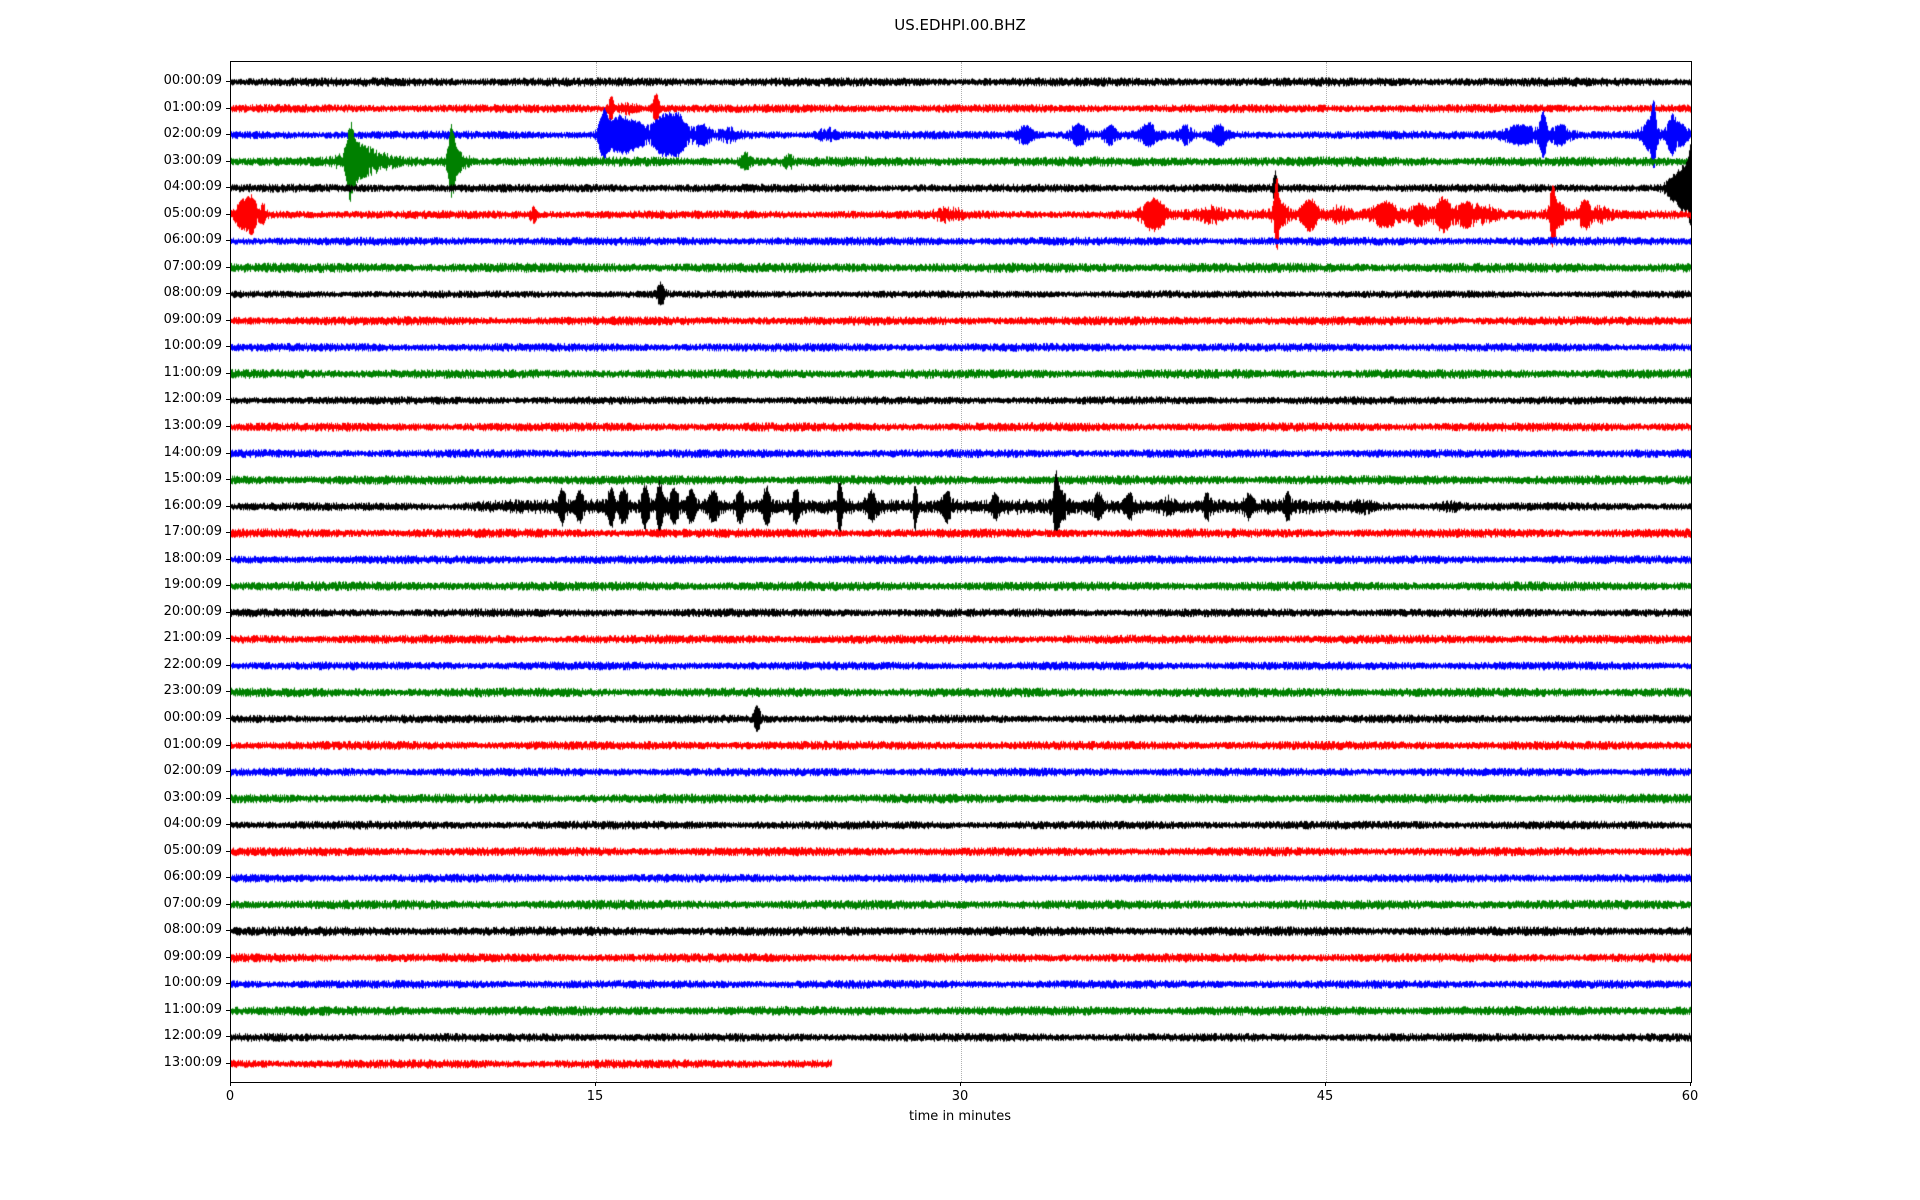 This screenshot has height=1200, width=1920. Describe the element at coordinates (192, 479) in the screenshot. I see `y-tick-label: 15:00:09` at that location.